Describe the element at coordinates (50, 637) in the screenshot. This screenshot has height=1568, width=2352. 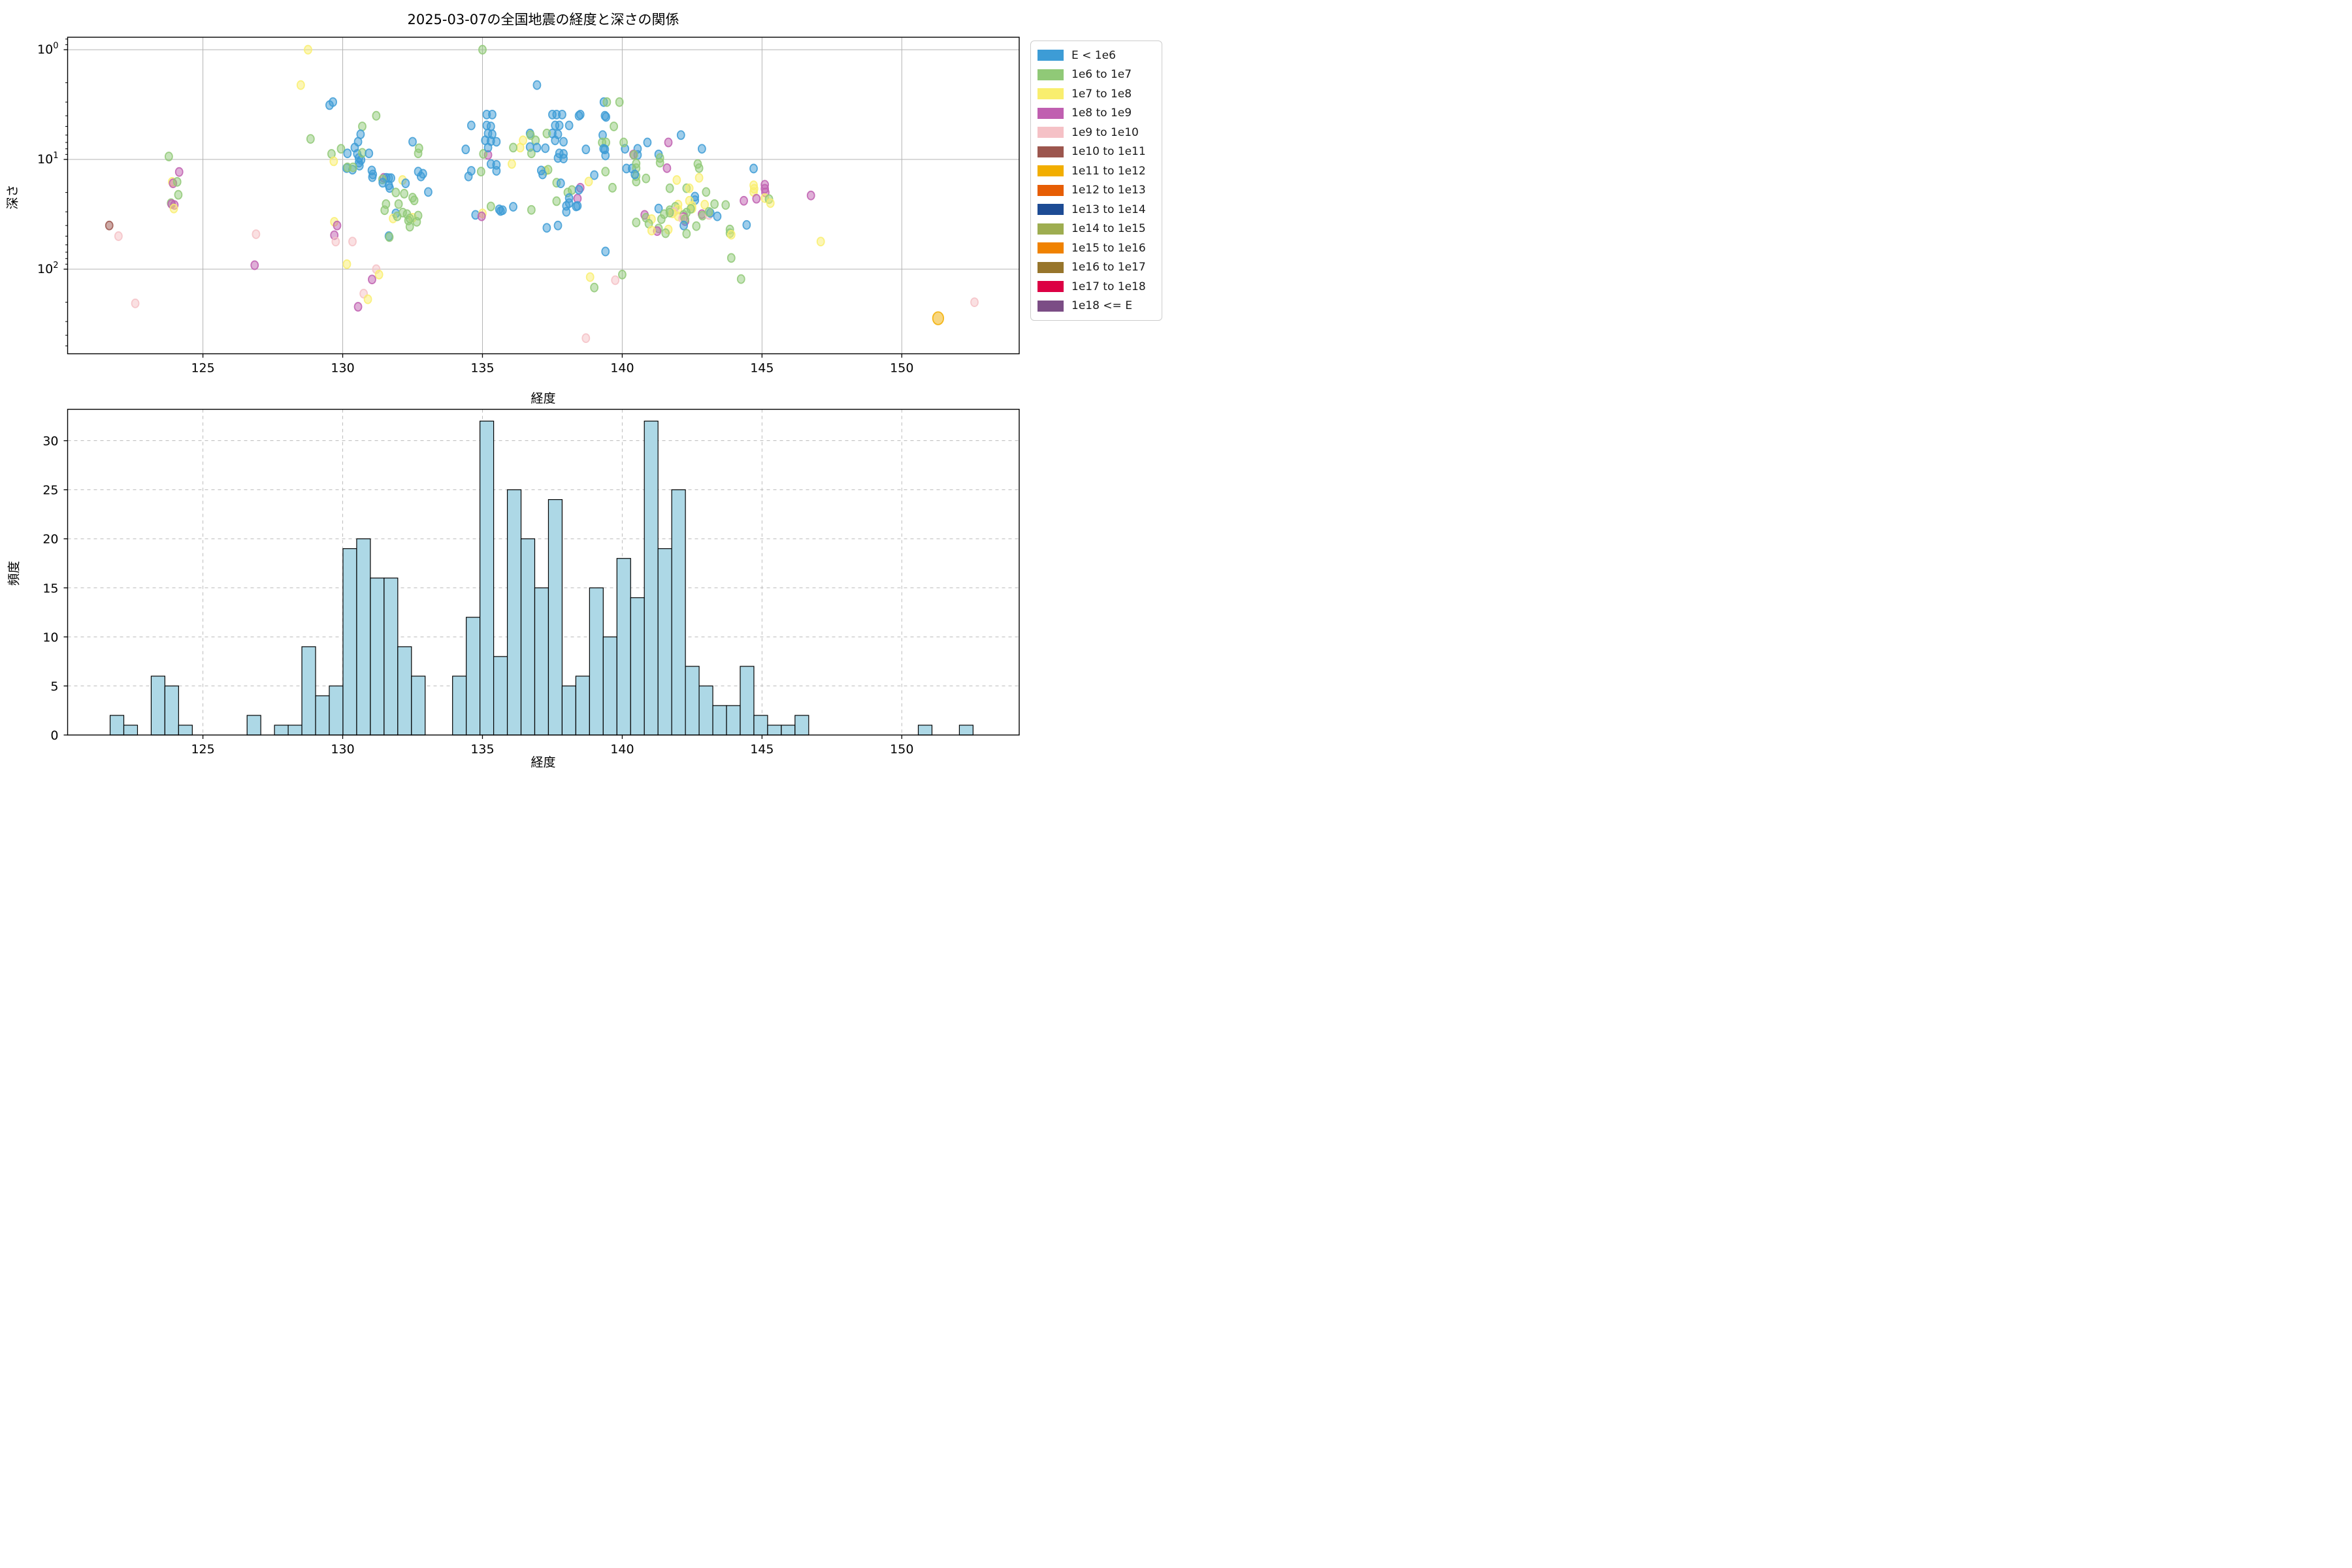
I see `hist-ytick-label: 10` at that location.